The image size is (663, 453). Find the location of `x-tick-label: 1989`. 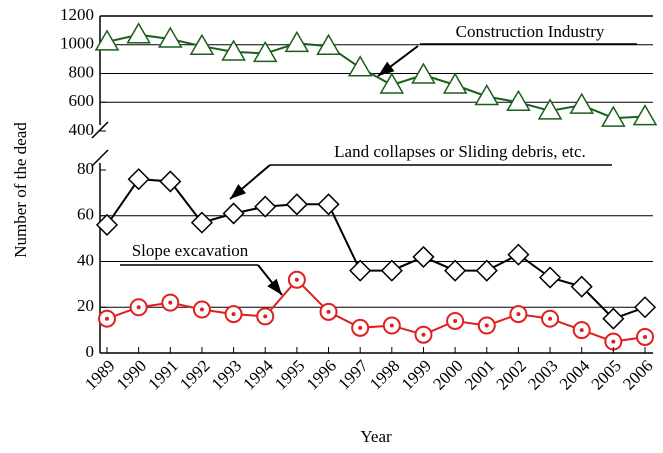

x-tick-label: 1989 is located at coordinates (99, 374).